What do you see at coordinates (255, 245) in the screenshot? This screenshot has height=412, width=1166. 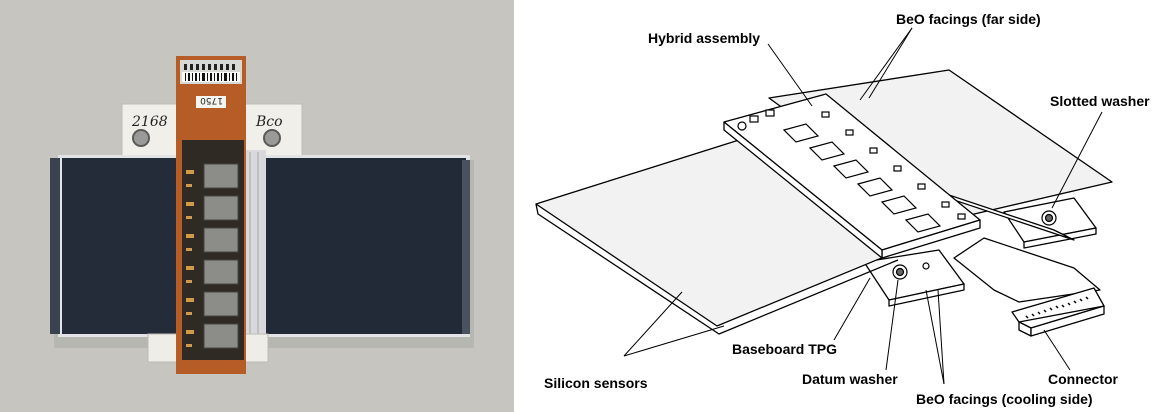 I see `baseboard-strip` at bounding box center [255, 245].